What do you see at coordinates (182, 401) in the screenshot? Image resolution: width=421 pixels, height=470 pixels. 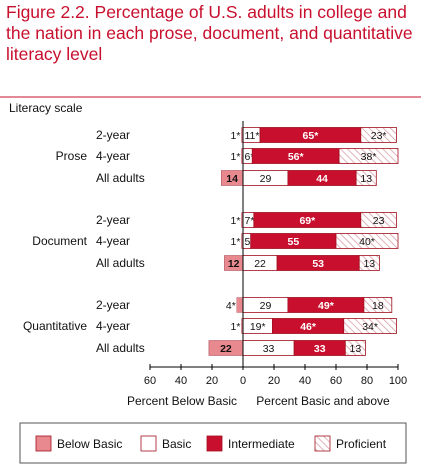 I see `x-axis-label-left: Percent Below Basic` at bounding box center [182, 401].